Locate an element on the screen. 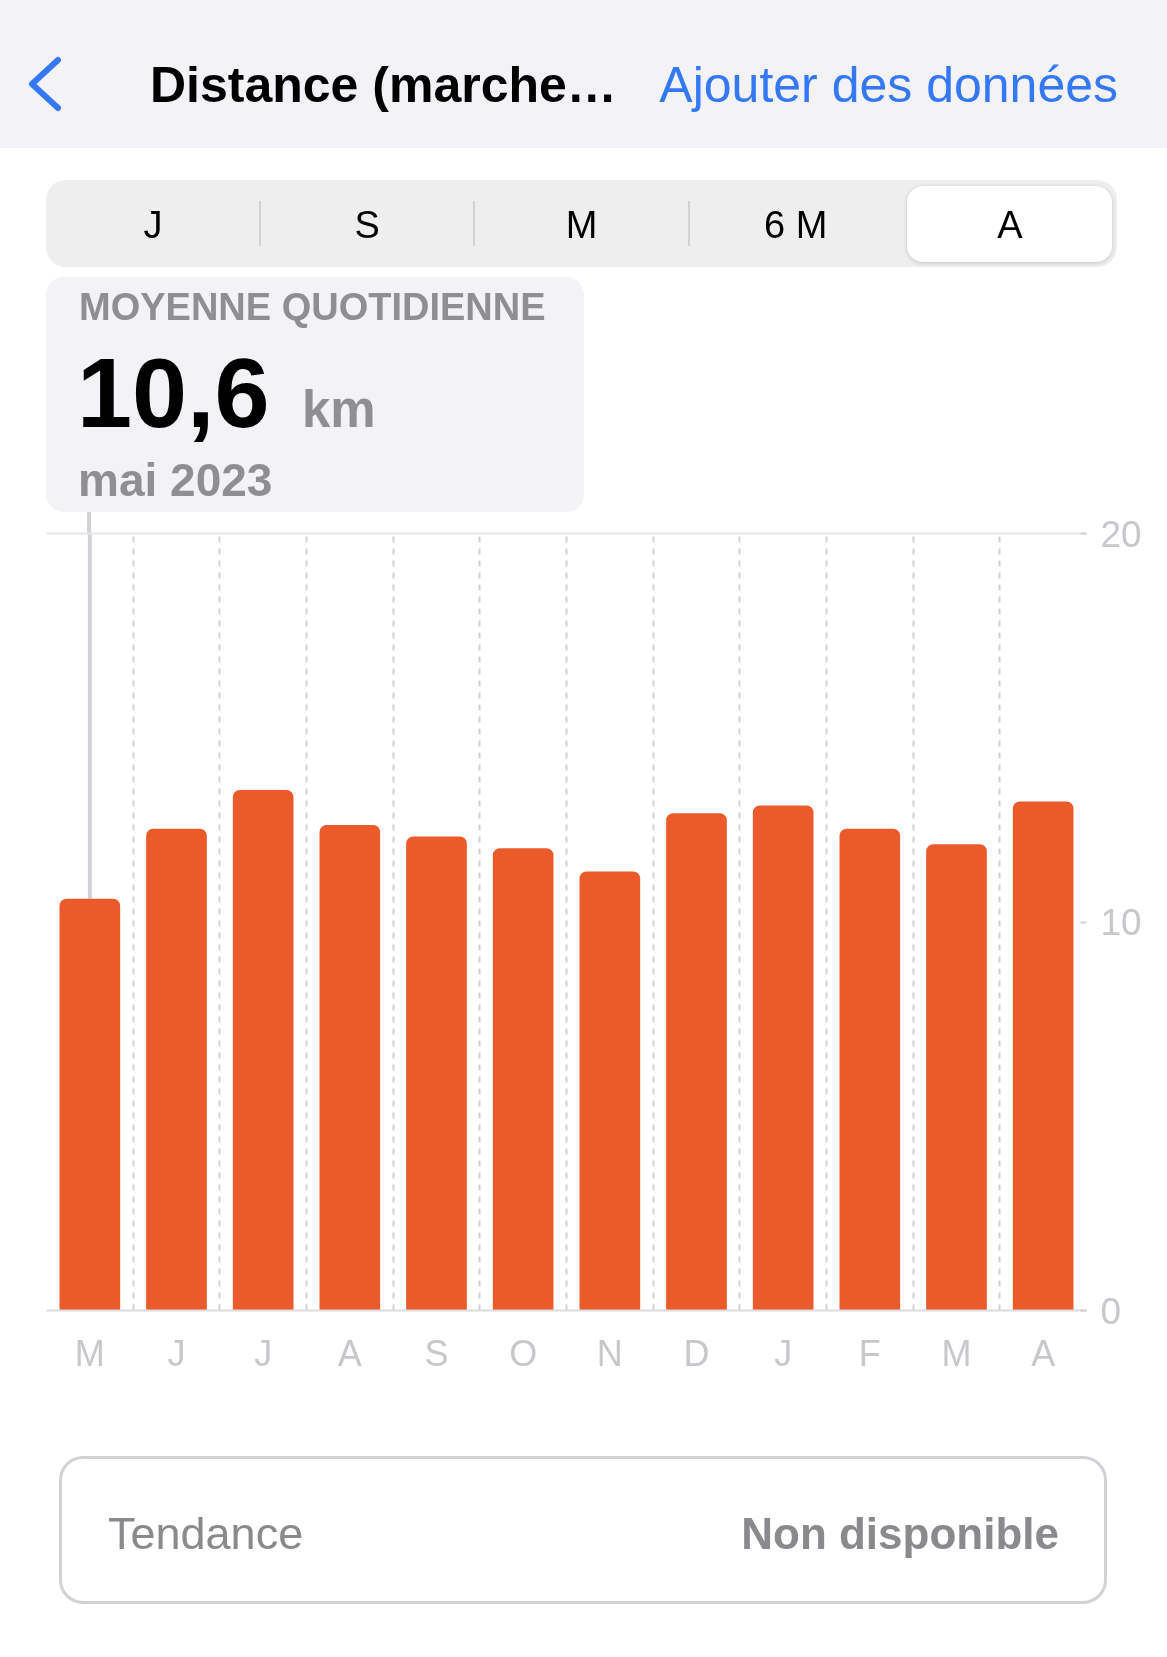  x-tick-label: D is located at coordinates (696, 1353).